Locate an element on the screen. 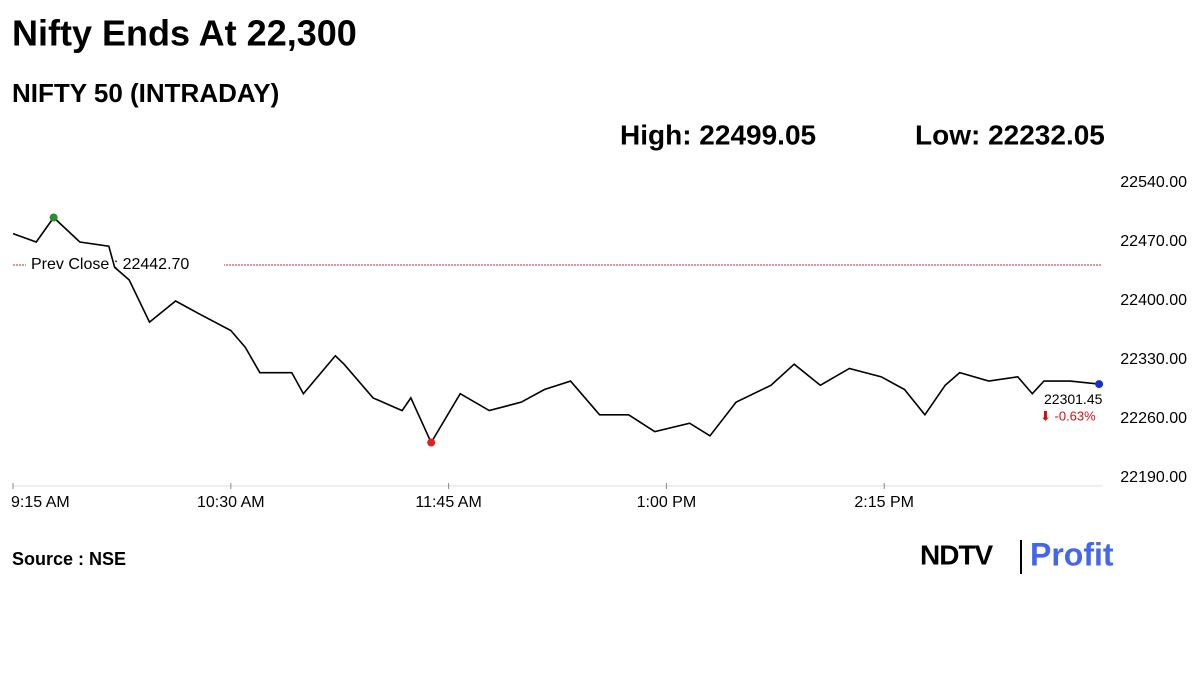 This screenshot has width=1200, height=675. chart-title: Nifty Ends At 22,300 is located at coordinates (184, 33).